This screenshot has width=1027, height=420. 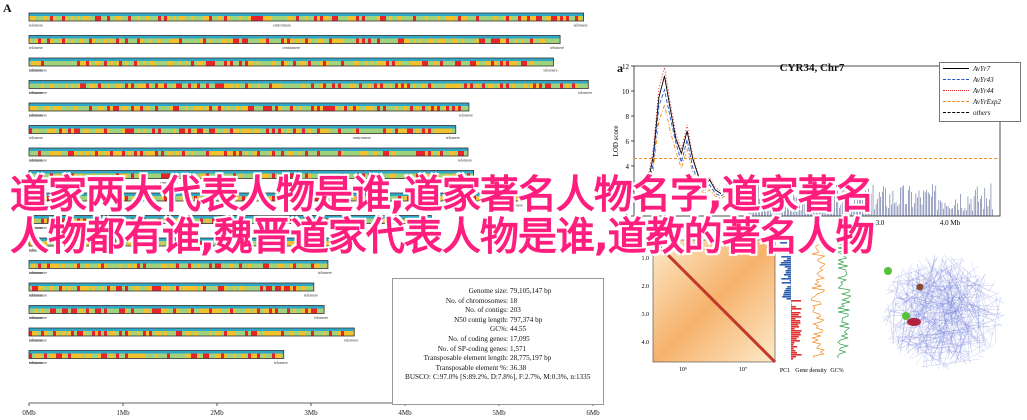 What do you see at coordinates (38, 340) in the screenshot?
I see `centromere-label: centromere` at bounding box center [38, 340].